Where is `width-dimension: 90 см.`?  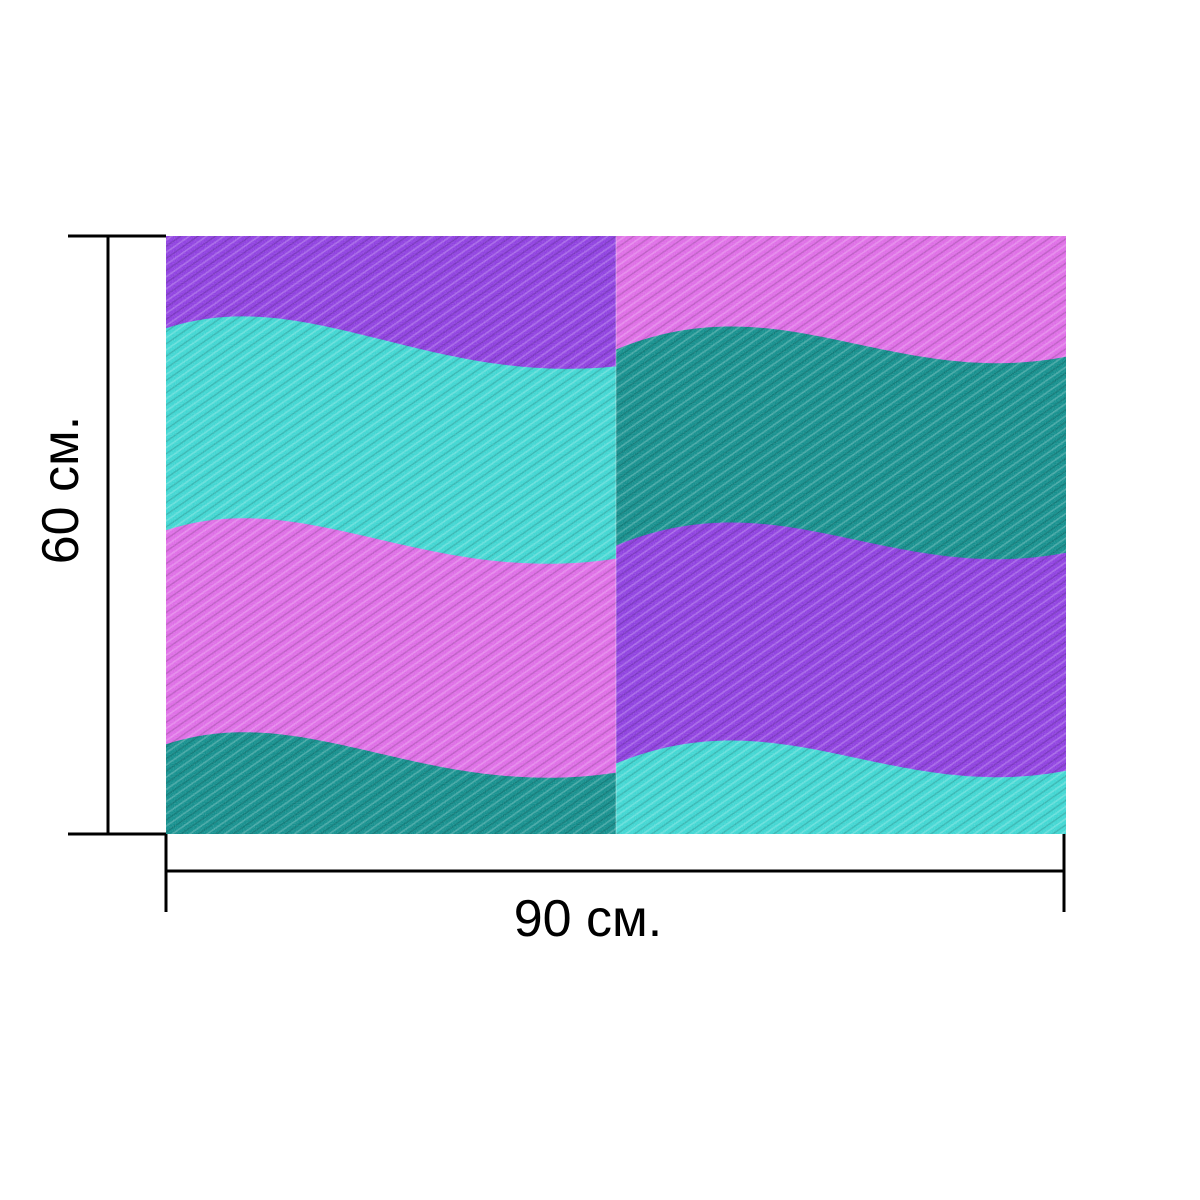
width-dimension: 90 см. is located at coordinates (615, 891).